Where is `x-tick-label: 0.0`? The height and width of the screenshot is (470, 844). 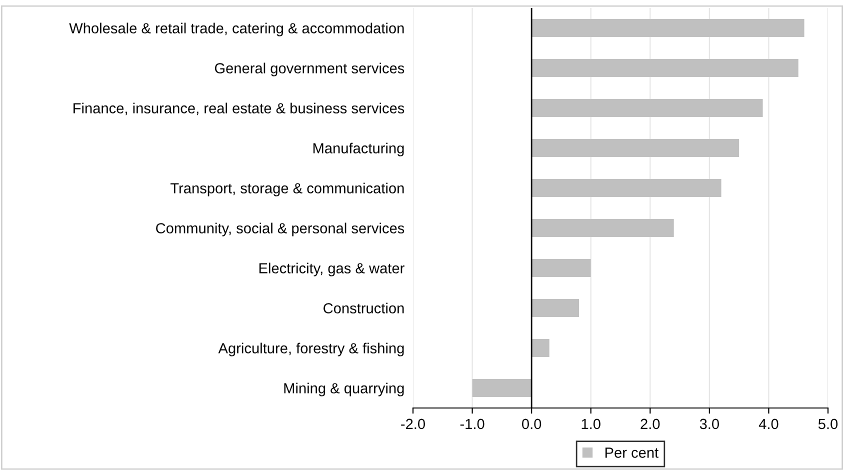 x-tick-label: 0.0 is located at coordinates (532, 424).